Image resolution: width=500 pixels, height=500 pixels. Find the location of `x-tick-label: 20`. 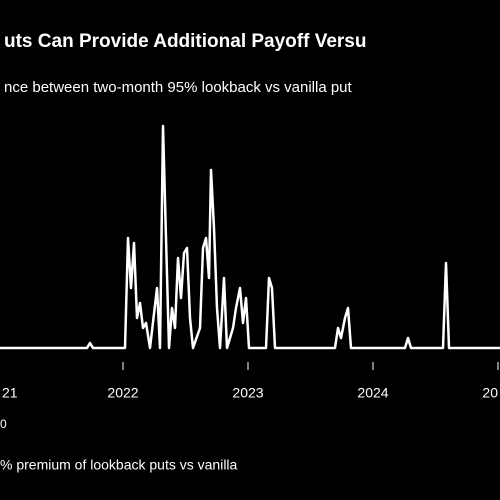

x-tick-label: 20 is located at coordinates (490, 393).